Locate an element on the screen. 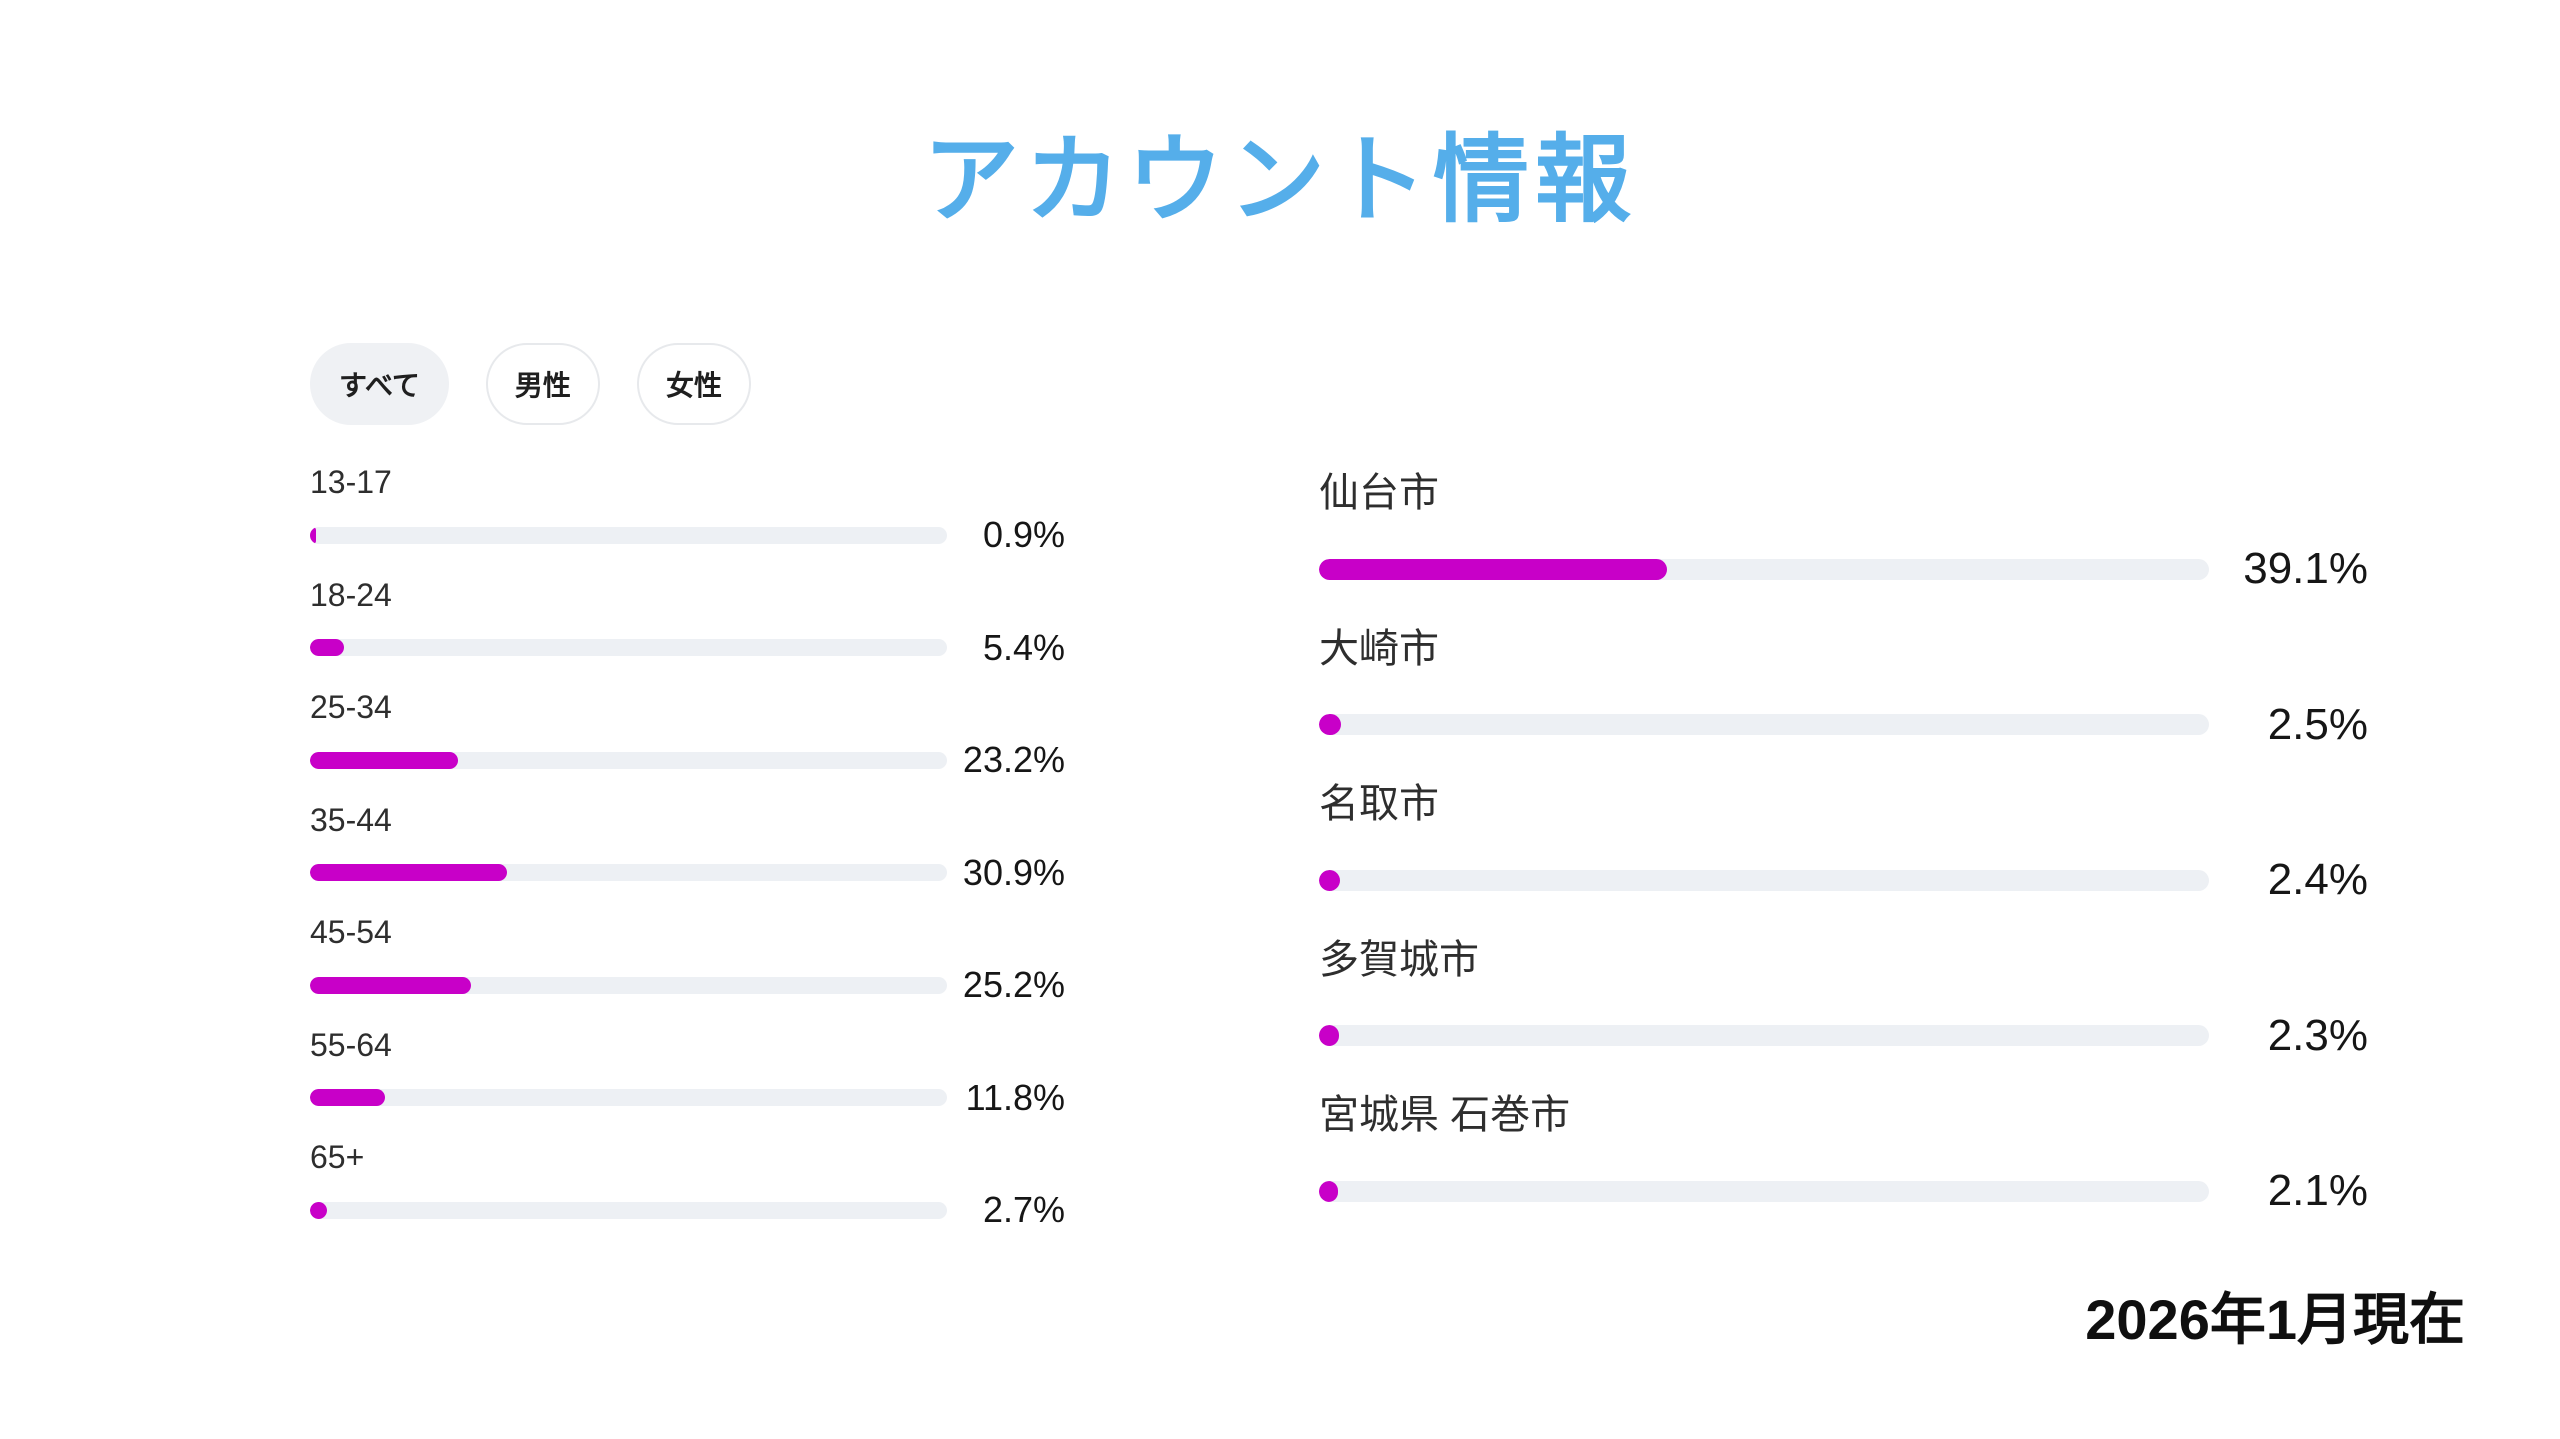  category-label: 65+ is located at coordinates (337, 1157).